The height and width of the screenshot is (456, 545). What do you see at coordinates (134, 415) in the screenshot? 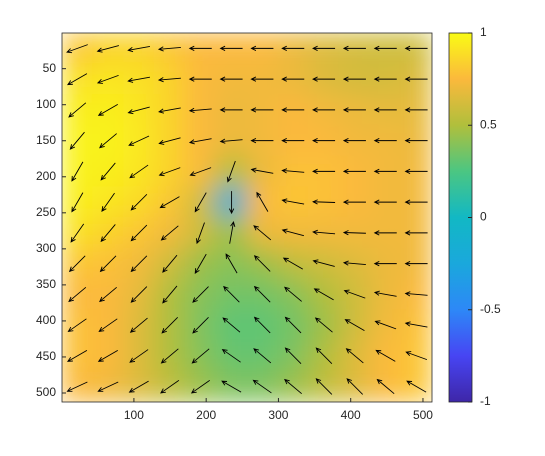
I see `x-tick-label: 100` at bounding box center [134, 415].